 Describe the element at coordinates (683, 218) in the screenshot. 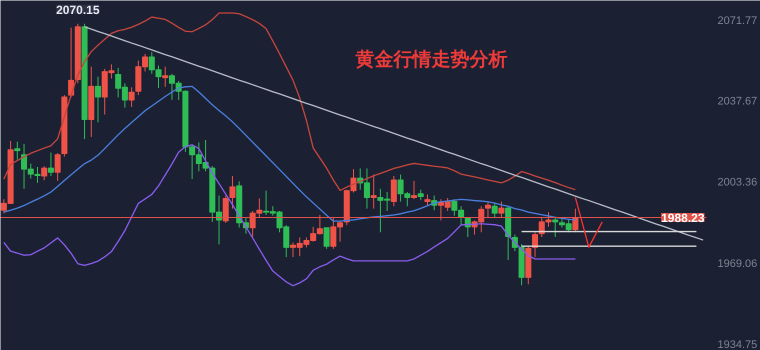

I see `ref-line-label: 1988.23` at that location.